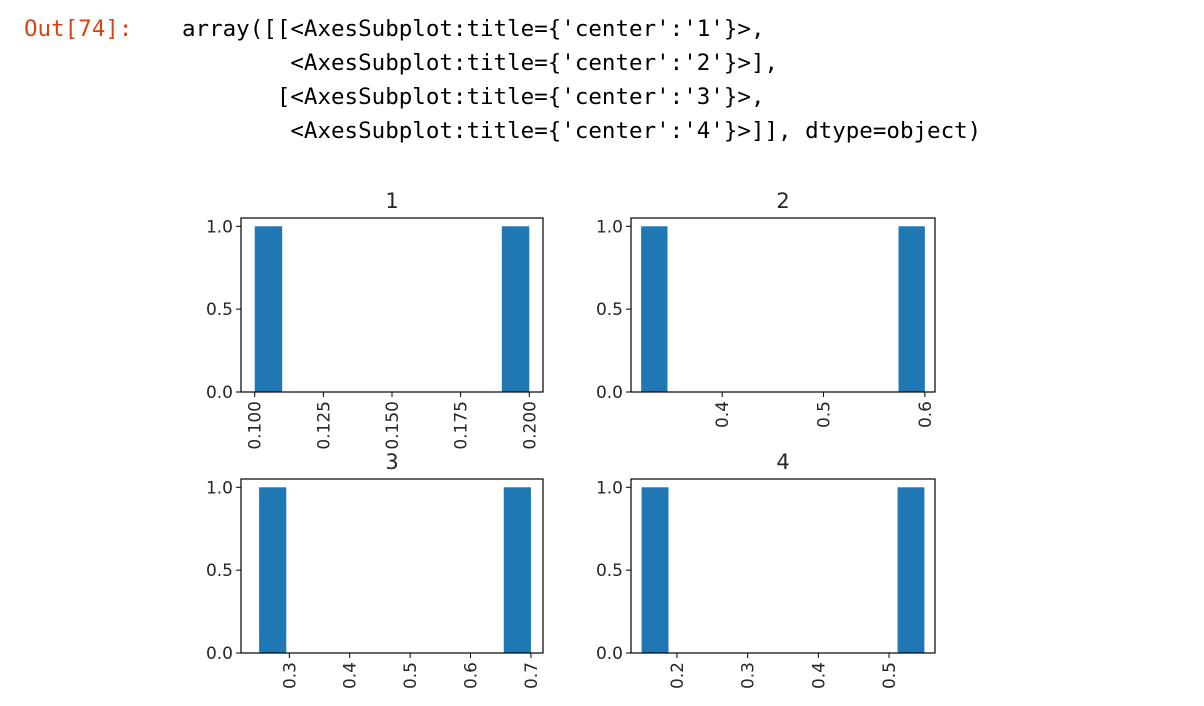 This screenshot has height=706, width=1204. I want to click on x-tick-label: 0.100, so click(256, 425).